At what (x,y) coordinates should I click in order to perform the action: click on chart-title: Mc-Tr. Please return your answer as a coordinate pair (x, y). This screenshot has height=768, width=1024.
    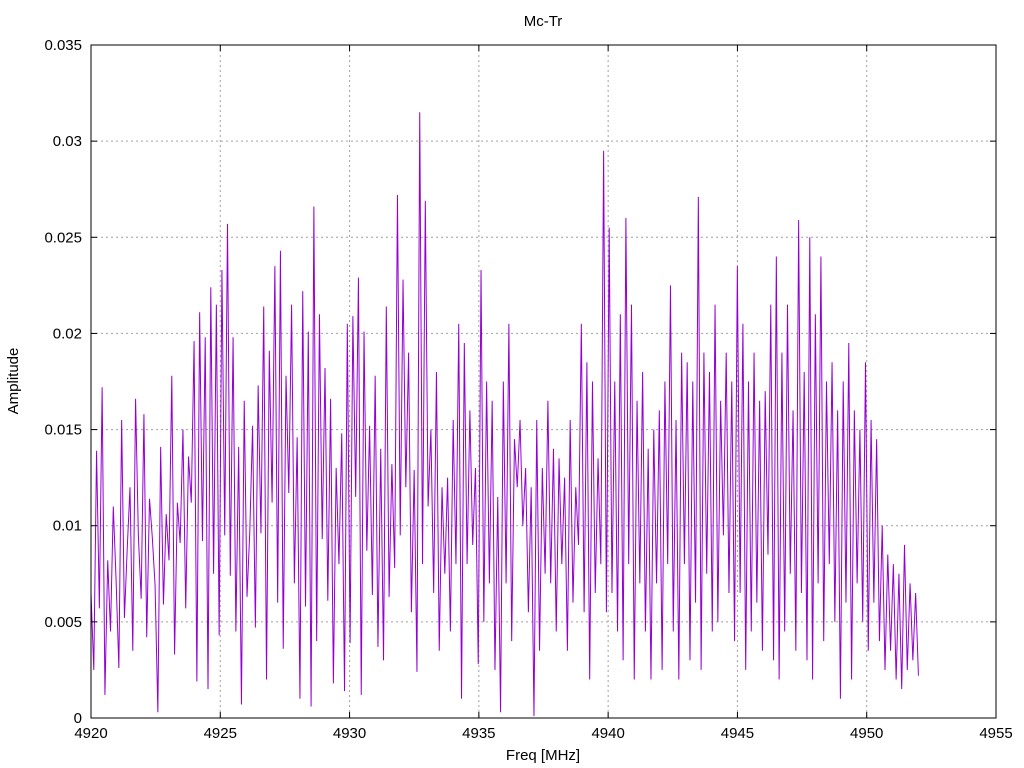
    Looking at the image, I should click on (543, 21).